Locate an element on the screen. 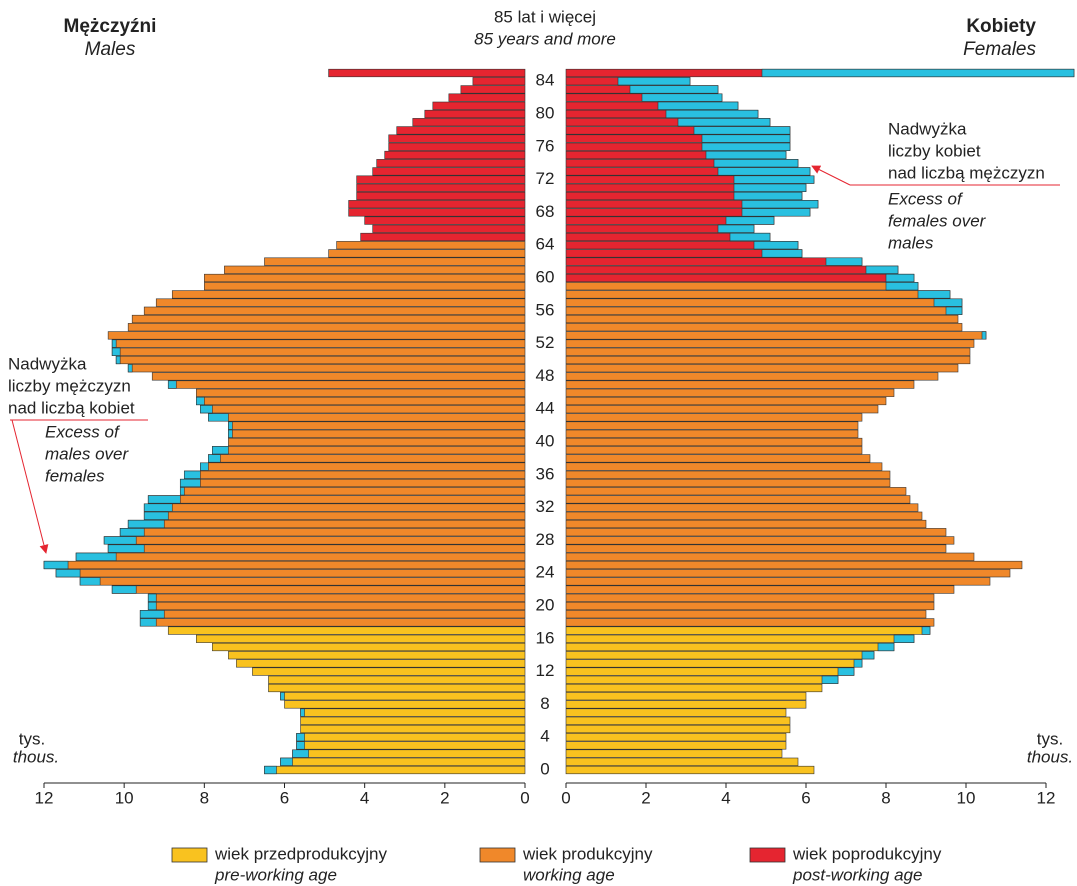 This screenshot has height=886, width=1077. annotation-arrow is located at coordinates (831, 175).